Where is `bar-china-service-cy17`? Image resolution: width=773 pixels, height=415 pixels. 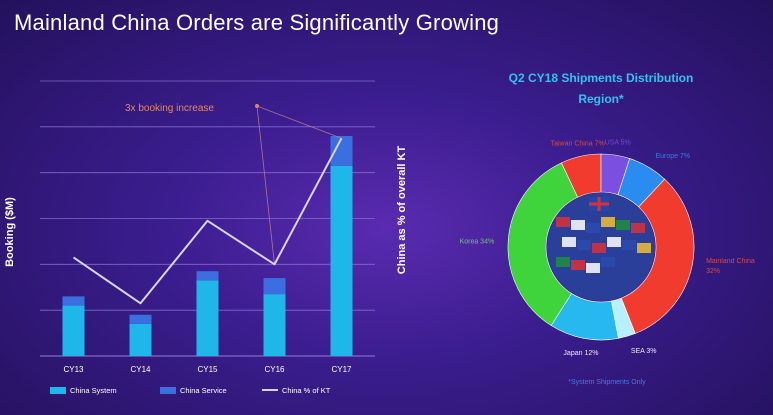 bar-china-service-cy17 is located at coordinates (341, 151).